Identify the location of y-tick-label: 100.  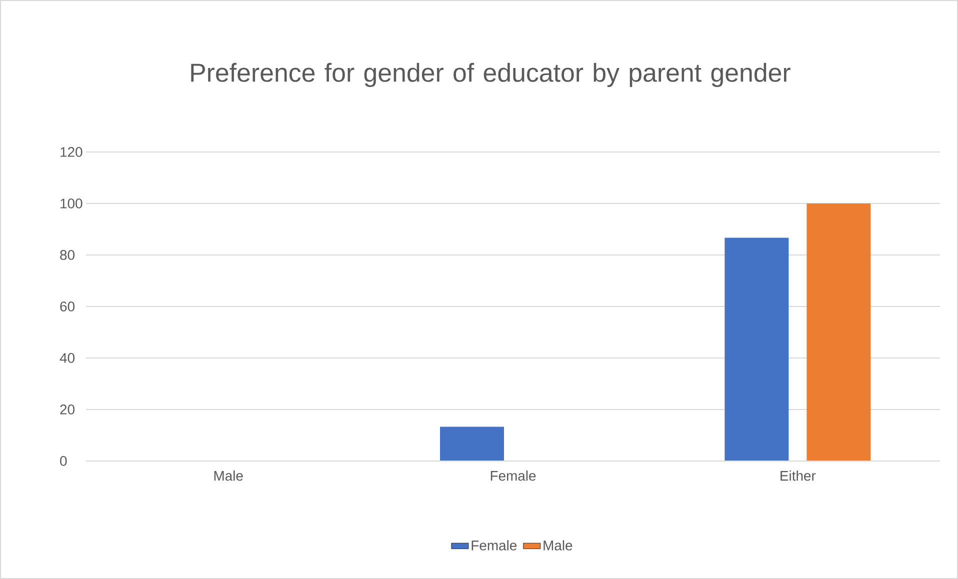
(71, 203).